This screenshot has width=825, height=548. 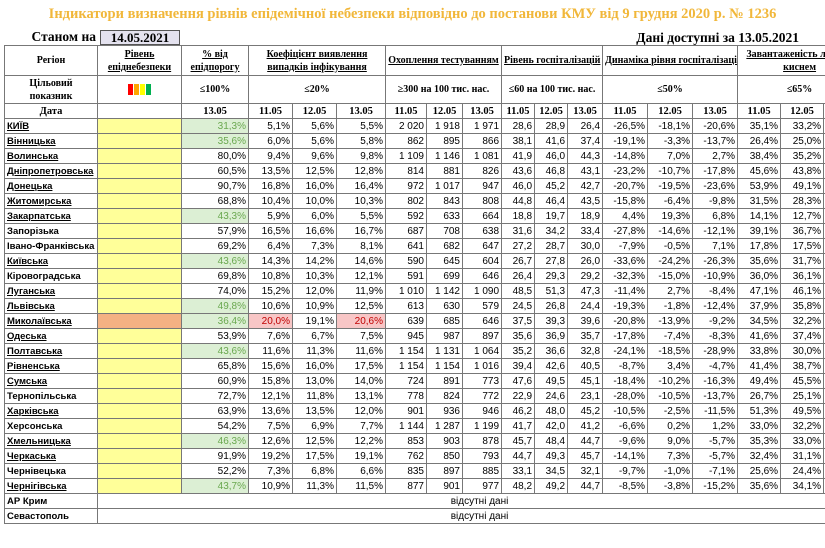 I want to click on hosp-value: 34,2, so click(x=551, y=231).